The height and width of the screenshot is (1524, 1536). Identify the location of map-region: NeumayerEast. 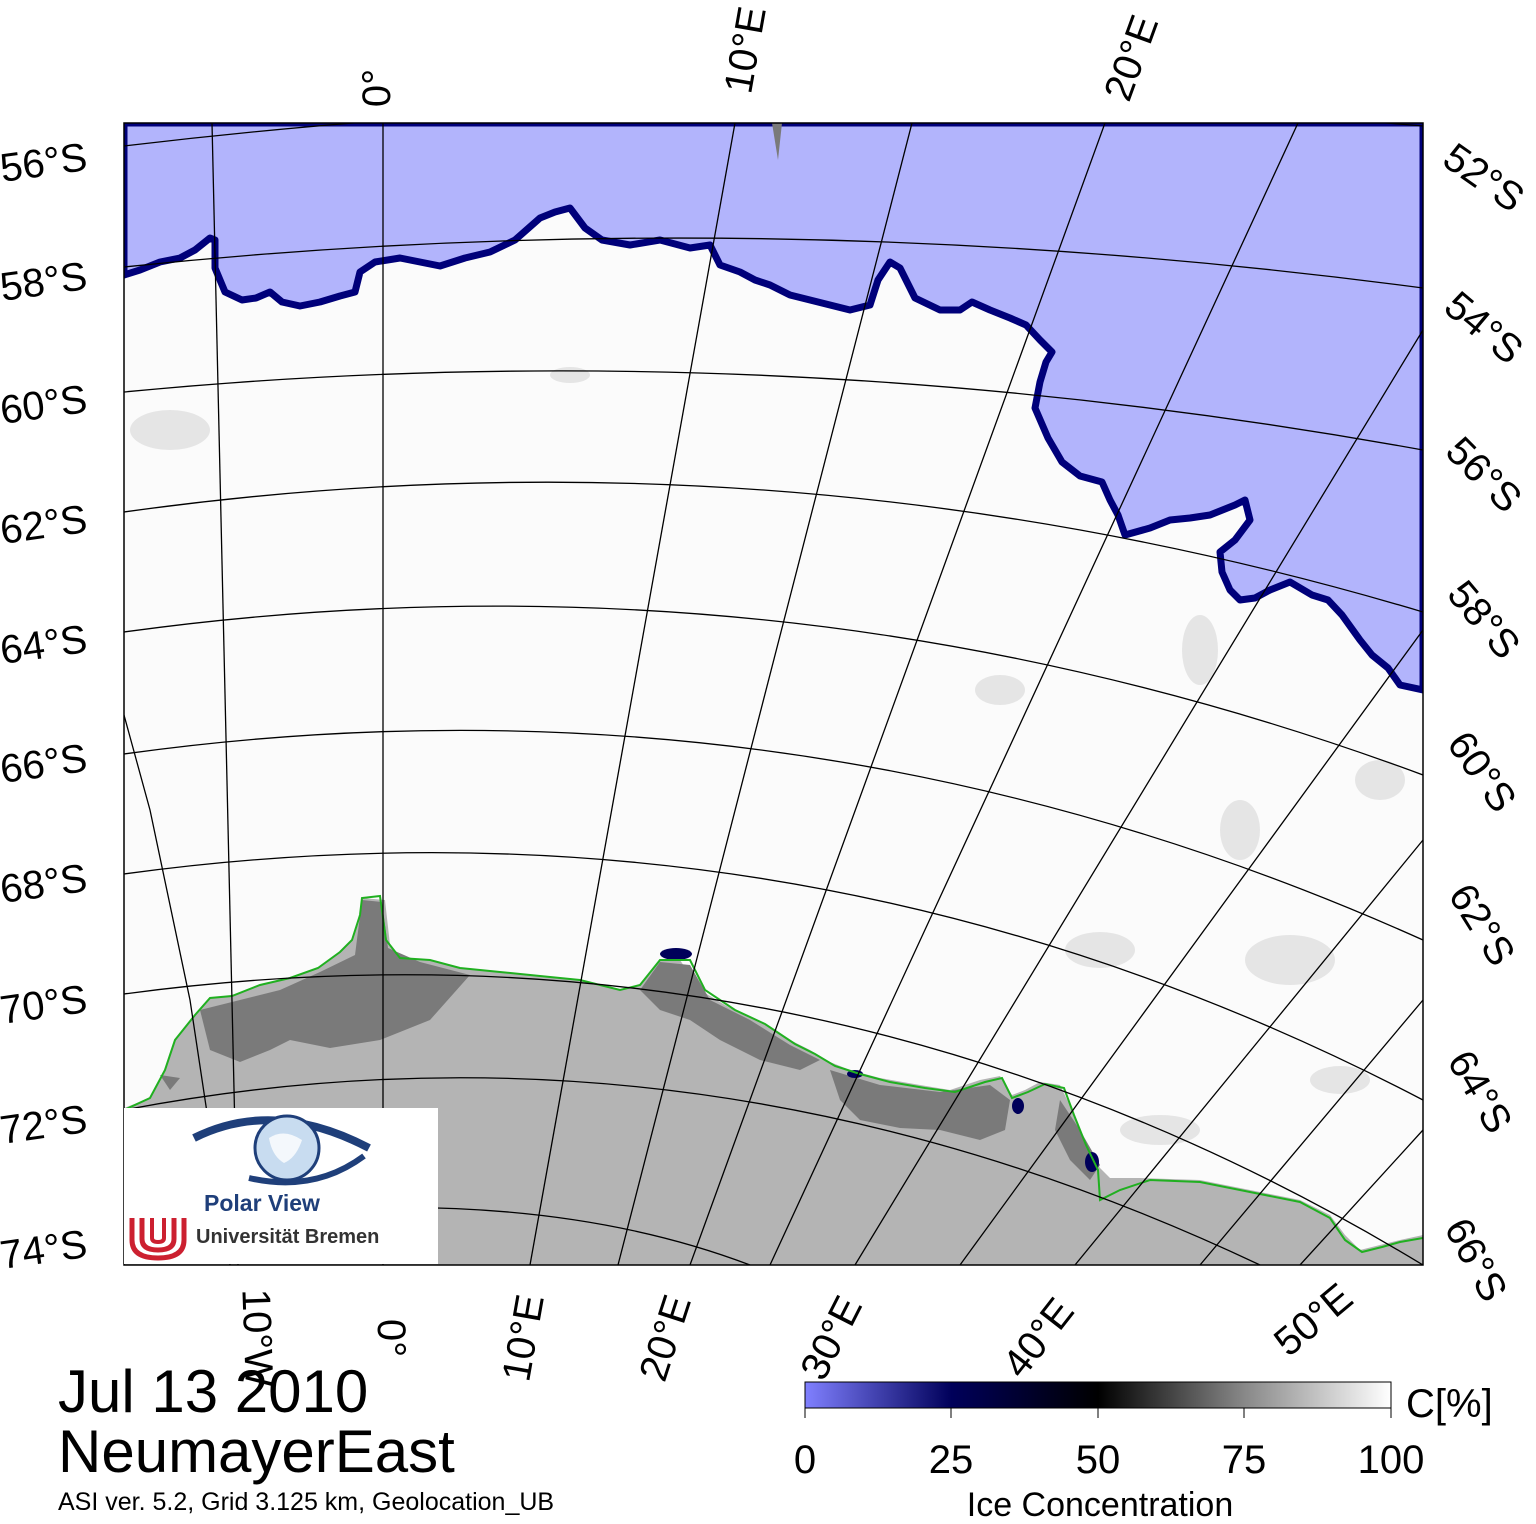
(256, 1451).